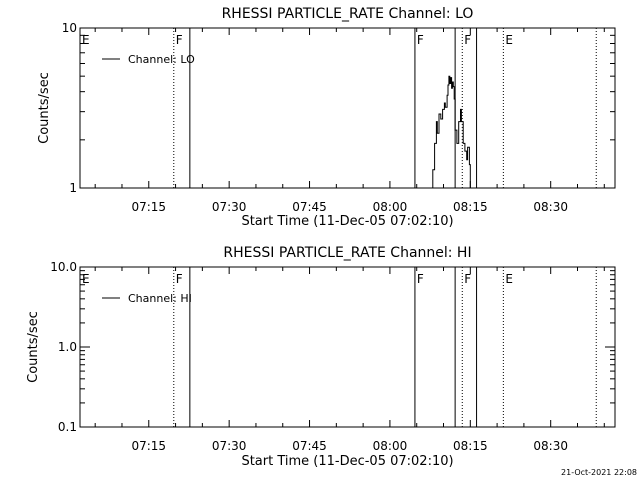 The height and width of the screenshot is (480, 640). What do you see at coordinates (161, 59) in the screenshot?
I see `legend-entry: Channel: LO` at bounding box center [161, 59].